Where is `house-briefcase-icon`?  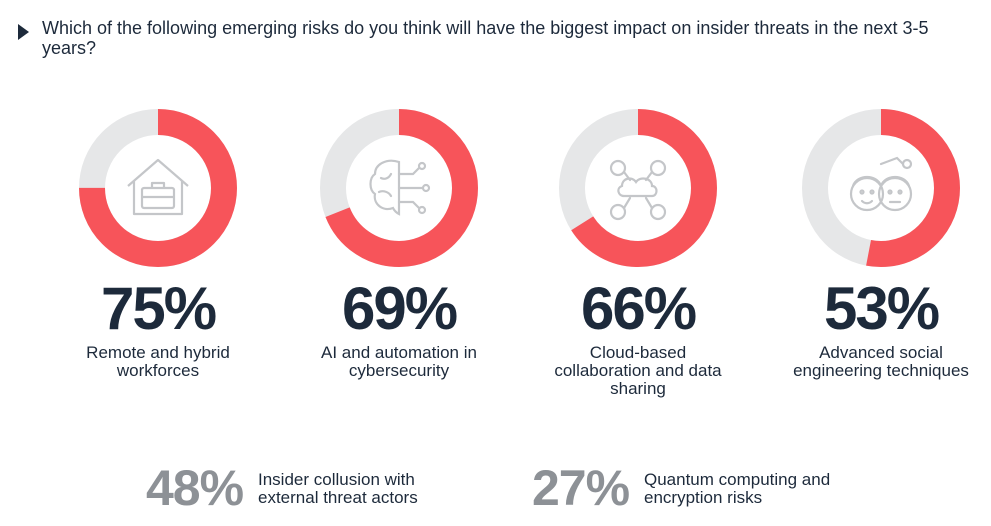 house-briefcase-icon is located at coordinates (158, 187).